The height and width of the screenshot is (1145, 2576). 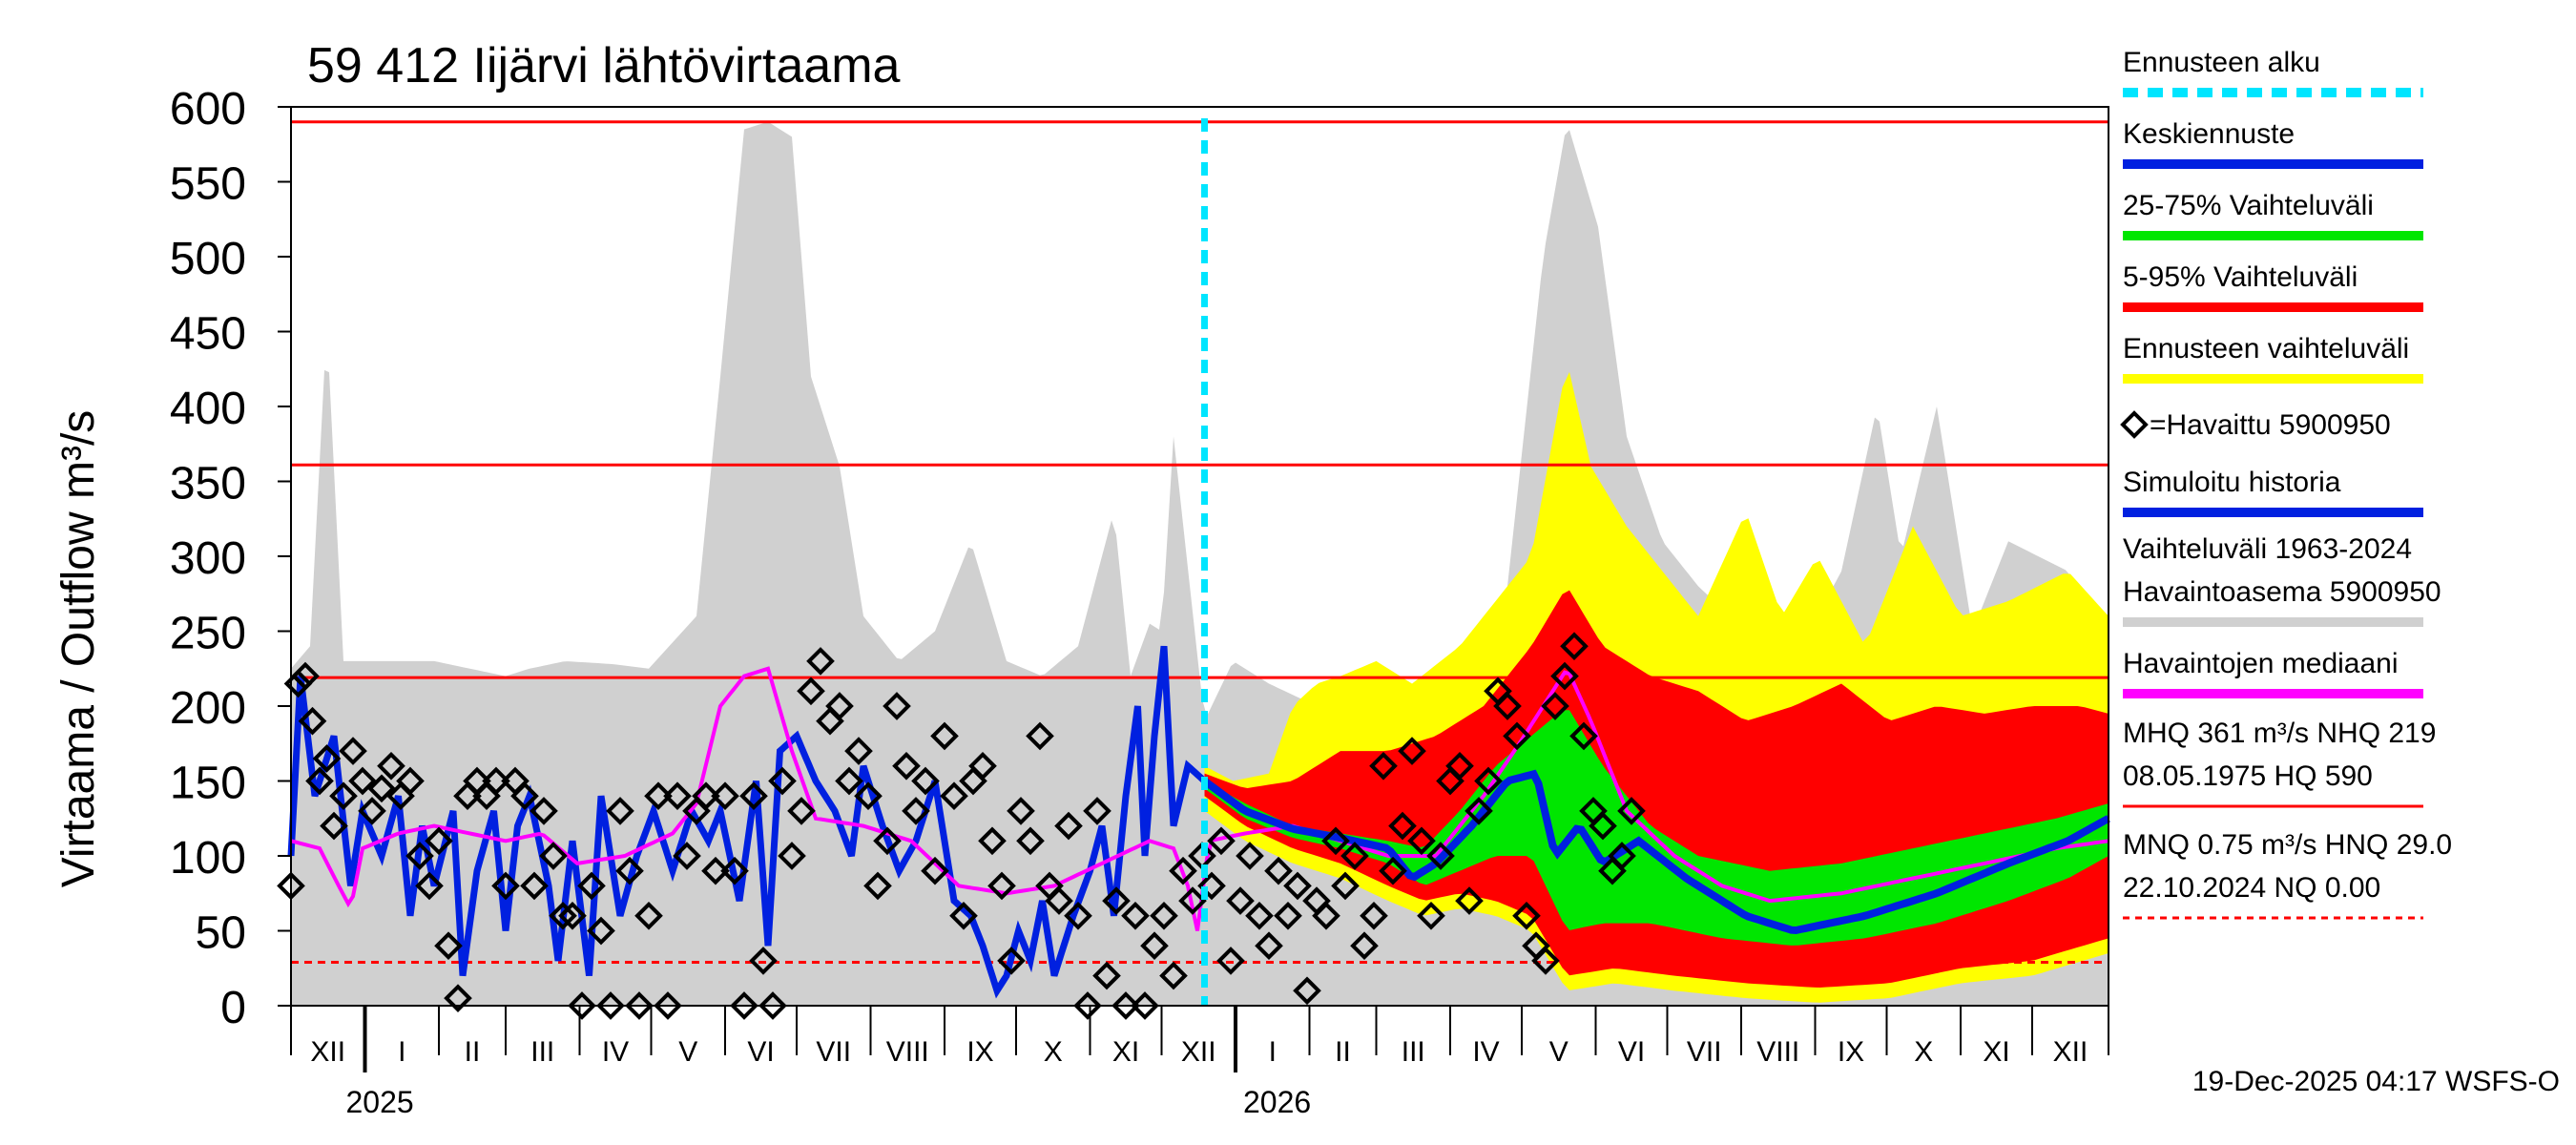 I want to click on y-tick-label: 150, so click(x=208, y=784).